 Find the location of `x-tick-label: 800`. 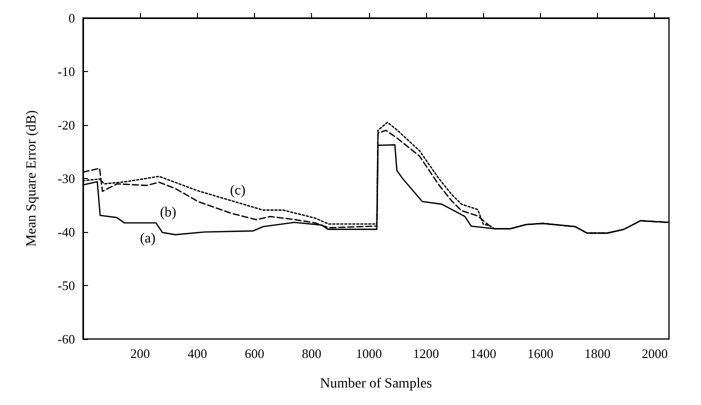

x-tick-label: 800 is located at coordinates (312, 353).